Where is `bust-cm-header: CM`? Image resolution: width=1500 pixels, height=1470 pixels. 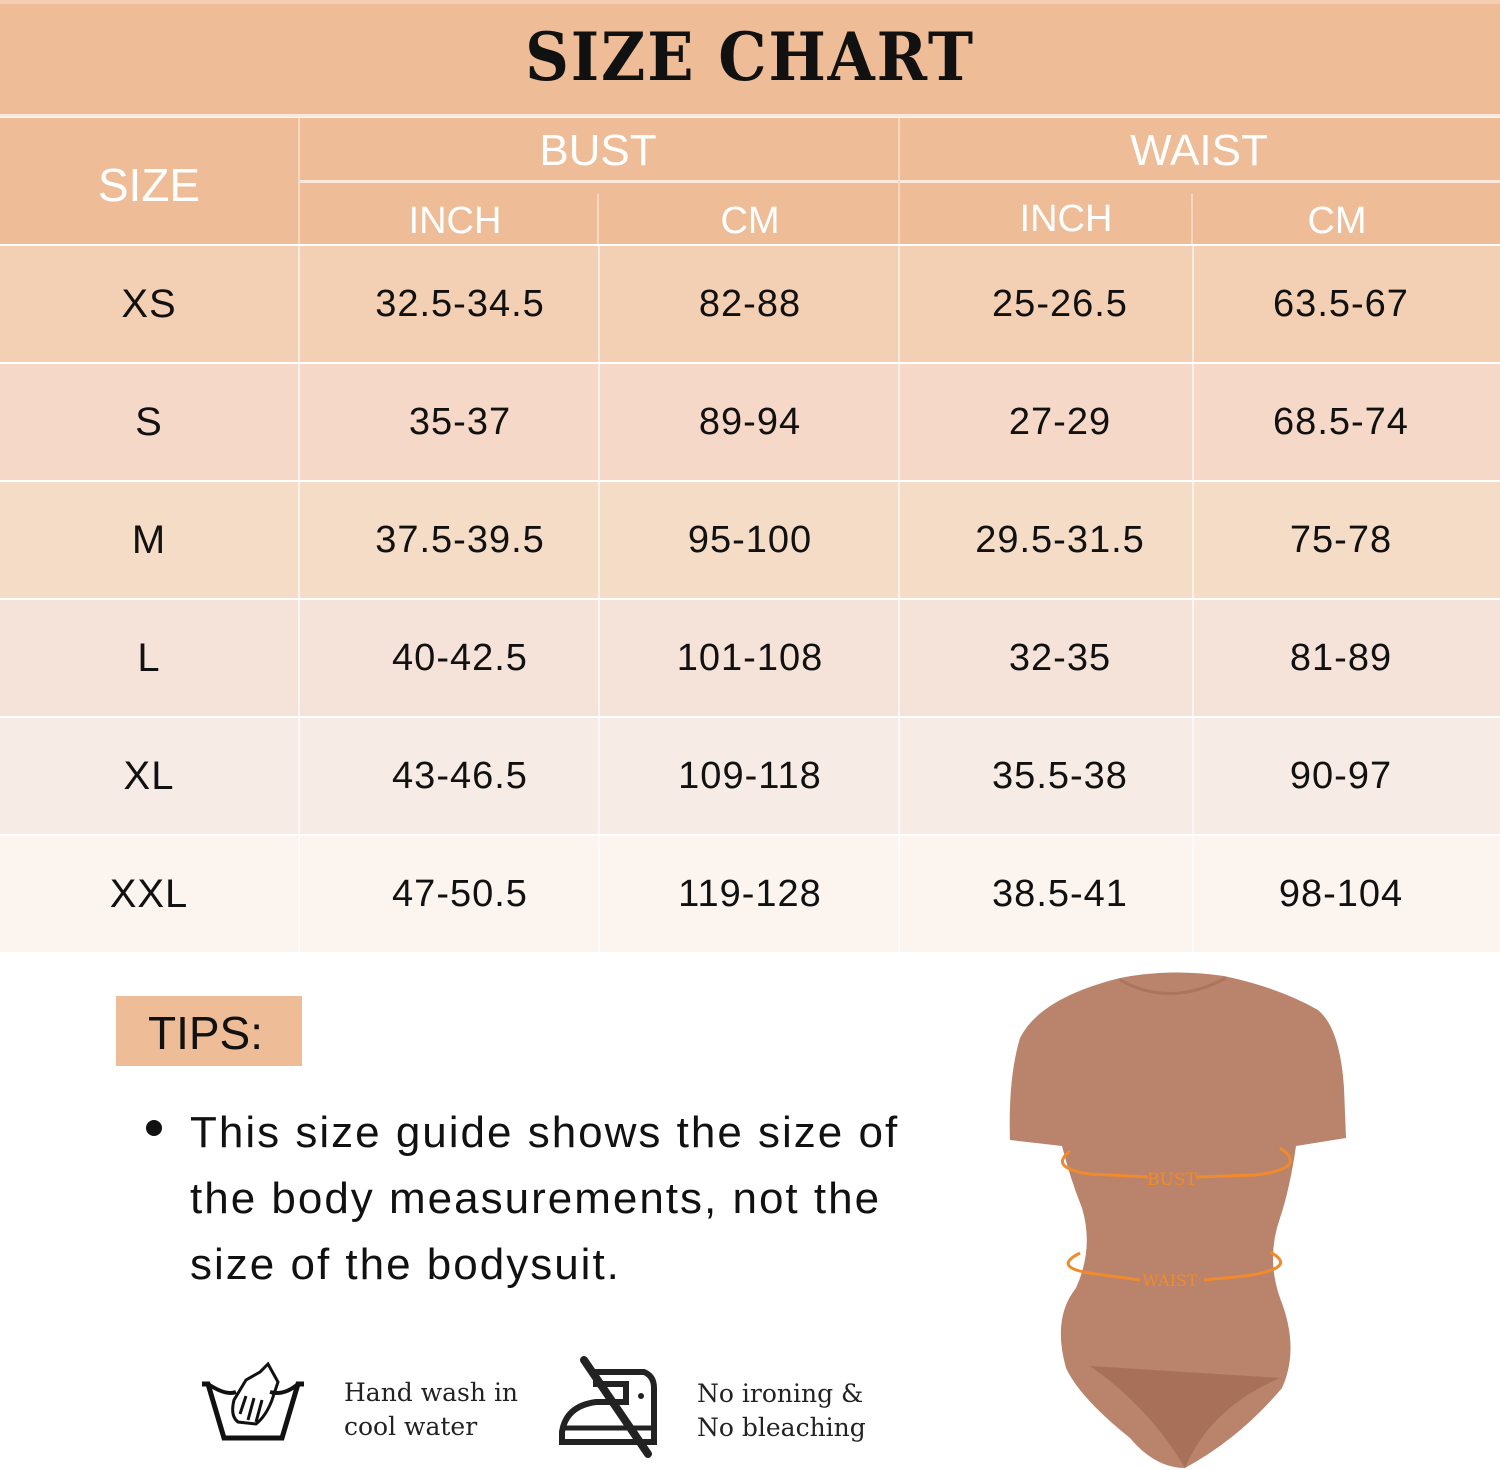 bust-cm-header: CM is located at coordinates (750, 221).